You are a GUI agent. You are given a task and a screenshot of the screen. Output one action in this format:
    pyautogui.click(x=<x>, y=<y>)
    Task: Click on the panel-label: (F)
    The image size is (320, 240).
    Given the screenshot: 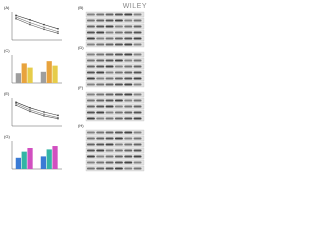 What is the action you would take?
    pyautogui.click(x=81, y=87)
    